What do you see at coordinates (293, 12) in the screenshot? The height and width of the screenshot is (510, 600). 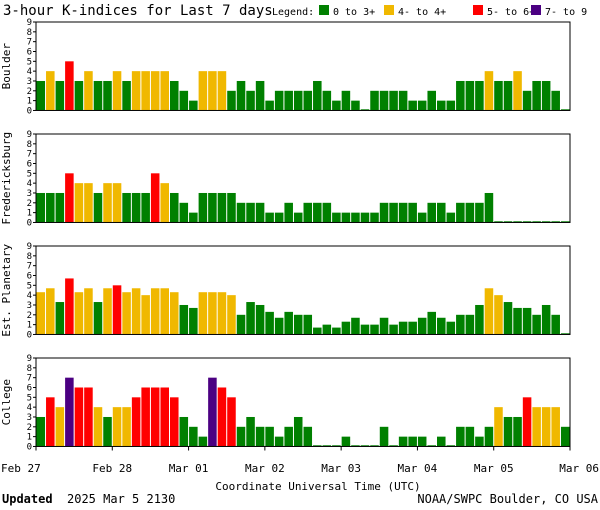 I see `legend-label: Legend:` at bounding box center [293, 12].